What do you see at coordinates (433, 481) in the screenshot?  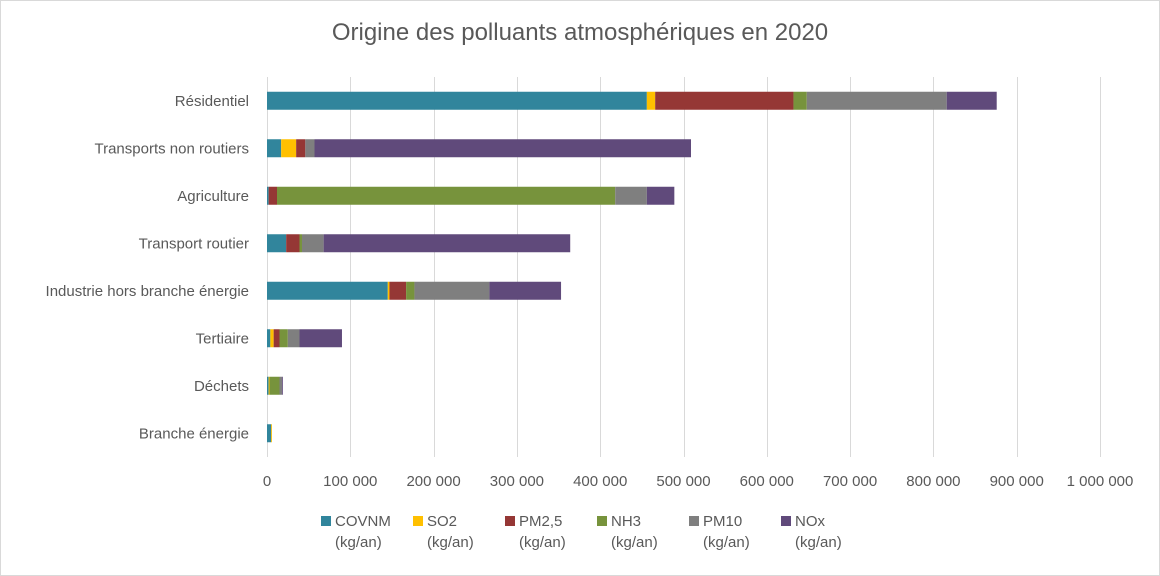 I see `x-tick-label: 200 000` at bounding box center [433, 481].